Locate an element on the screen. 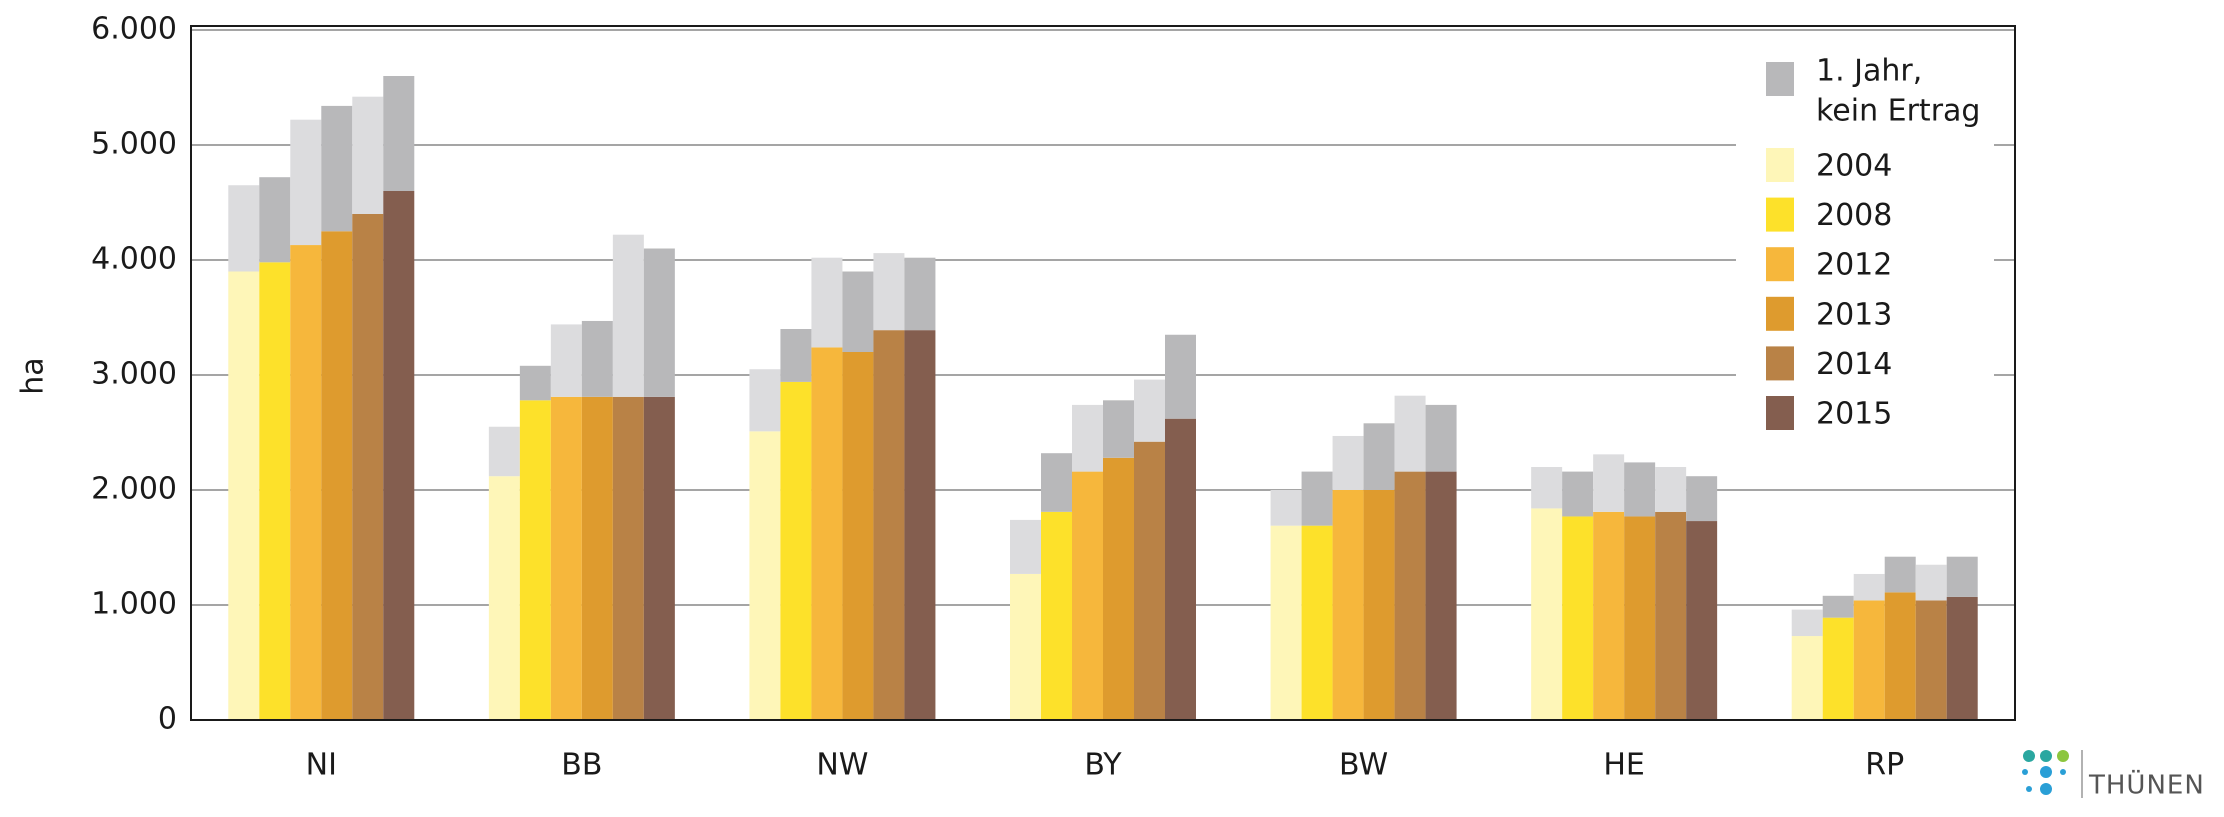  y-tick-label: 3.000 is located at coordinates (134, 374).